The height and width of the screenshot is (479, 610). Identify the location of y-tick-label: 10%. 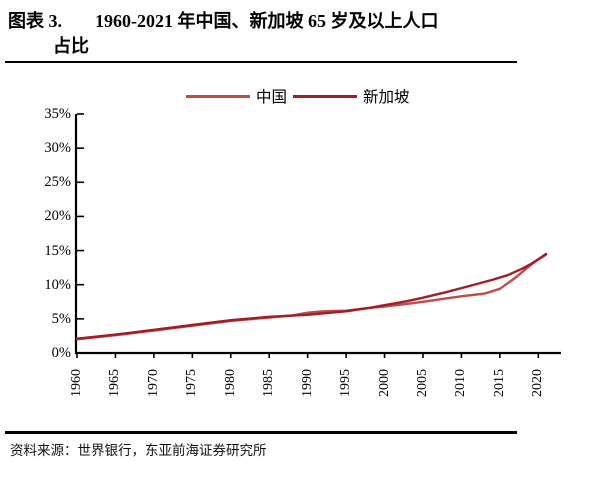
(57, 284).